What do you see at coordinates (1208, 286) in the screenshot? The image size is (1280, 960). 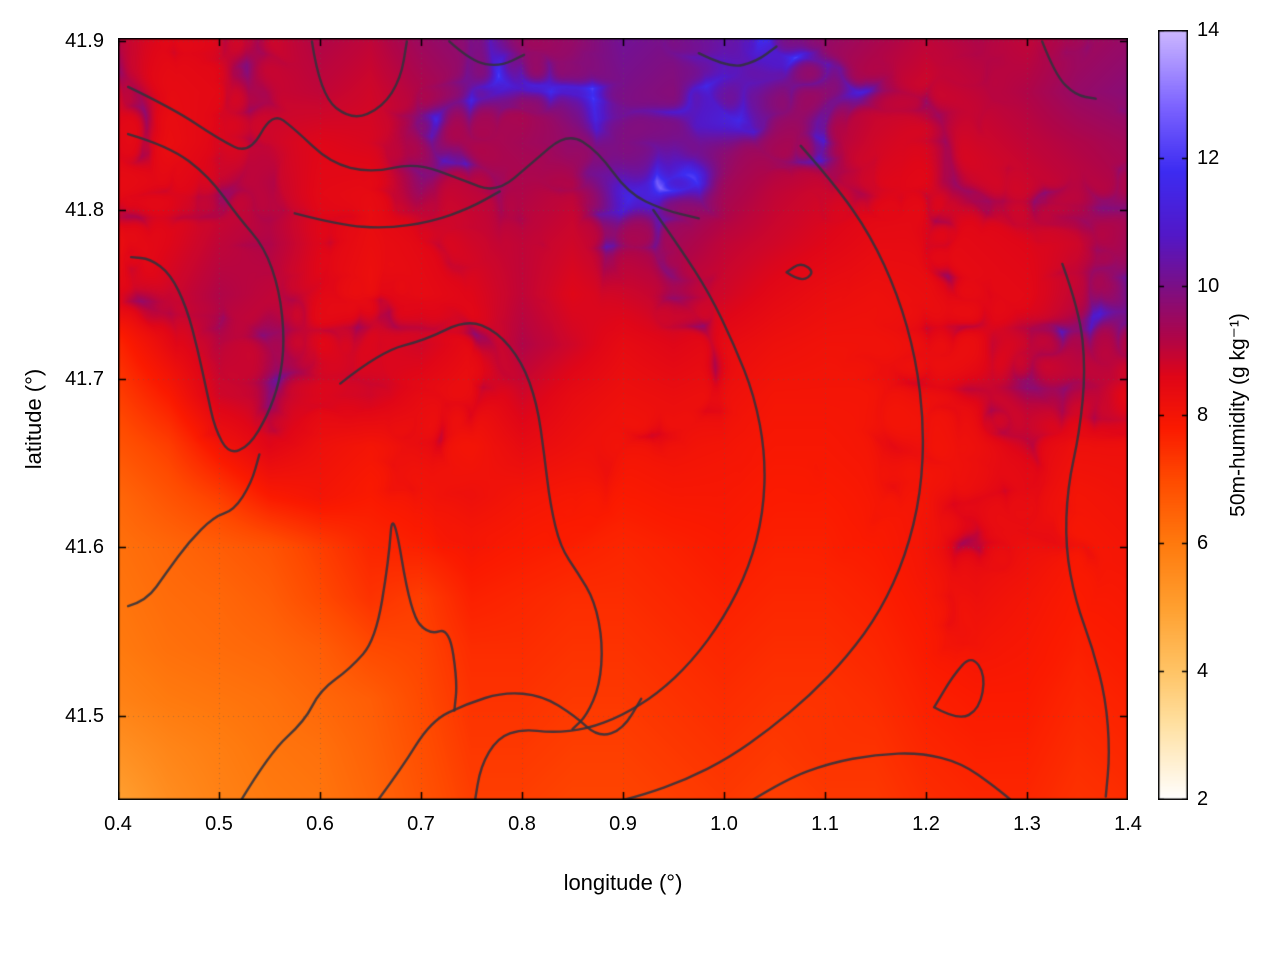 I see `colorbar-tick-label: 10` at bounding box center [1208, 286].